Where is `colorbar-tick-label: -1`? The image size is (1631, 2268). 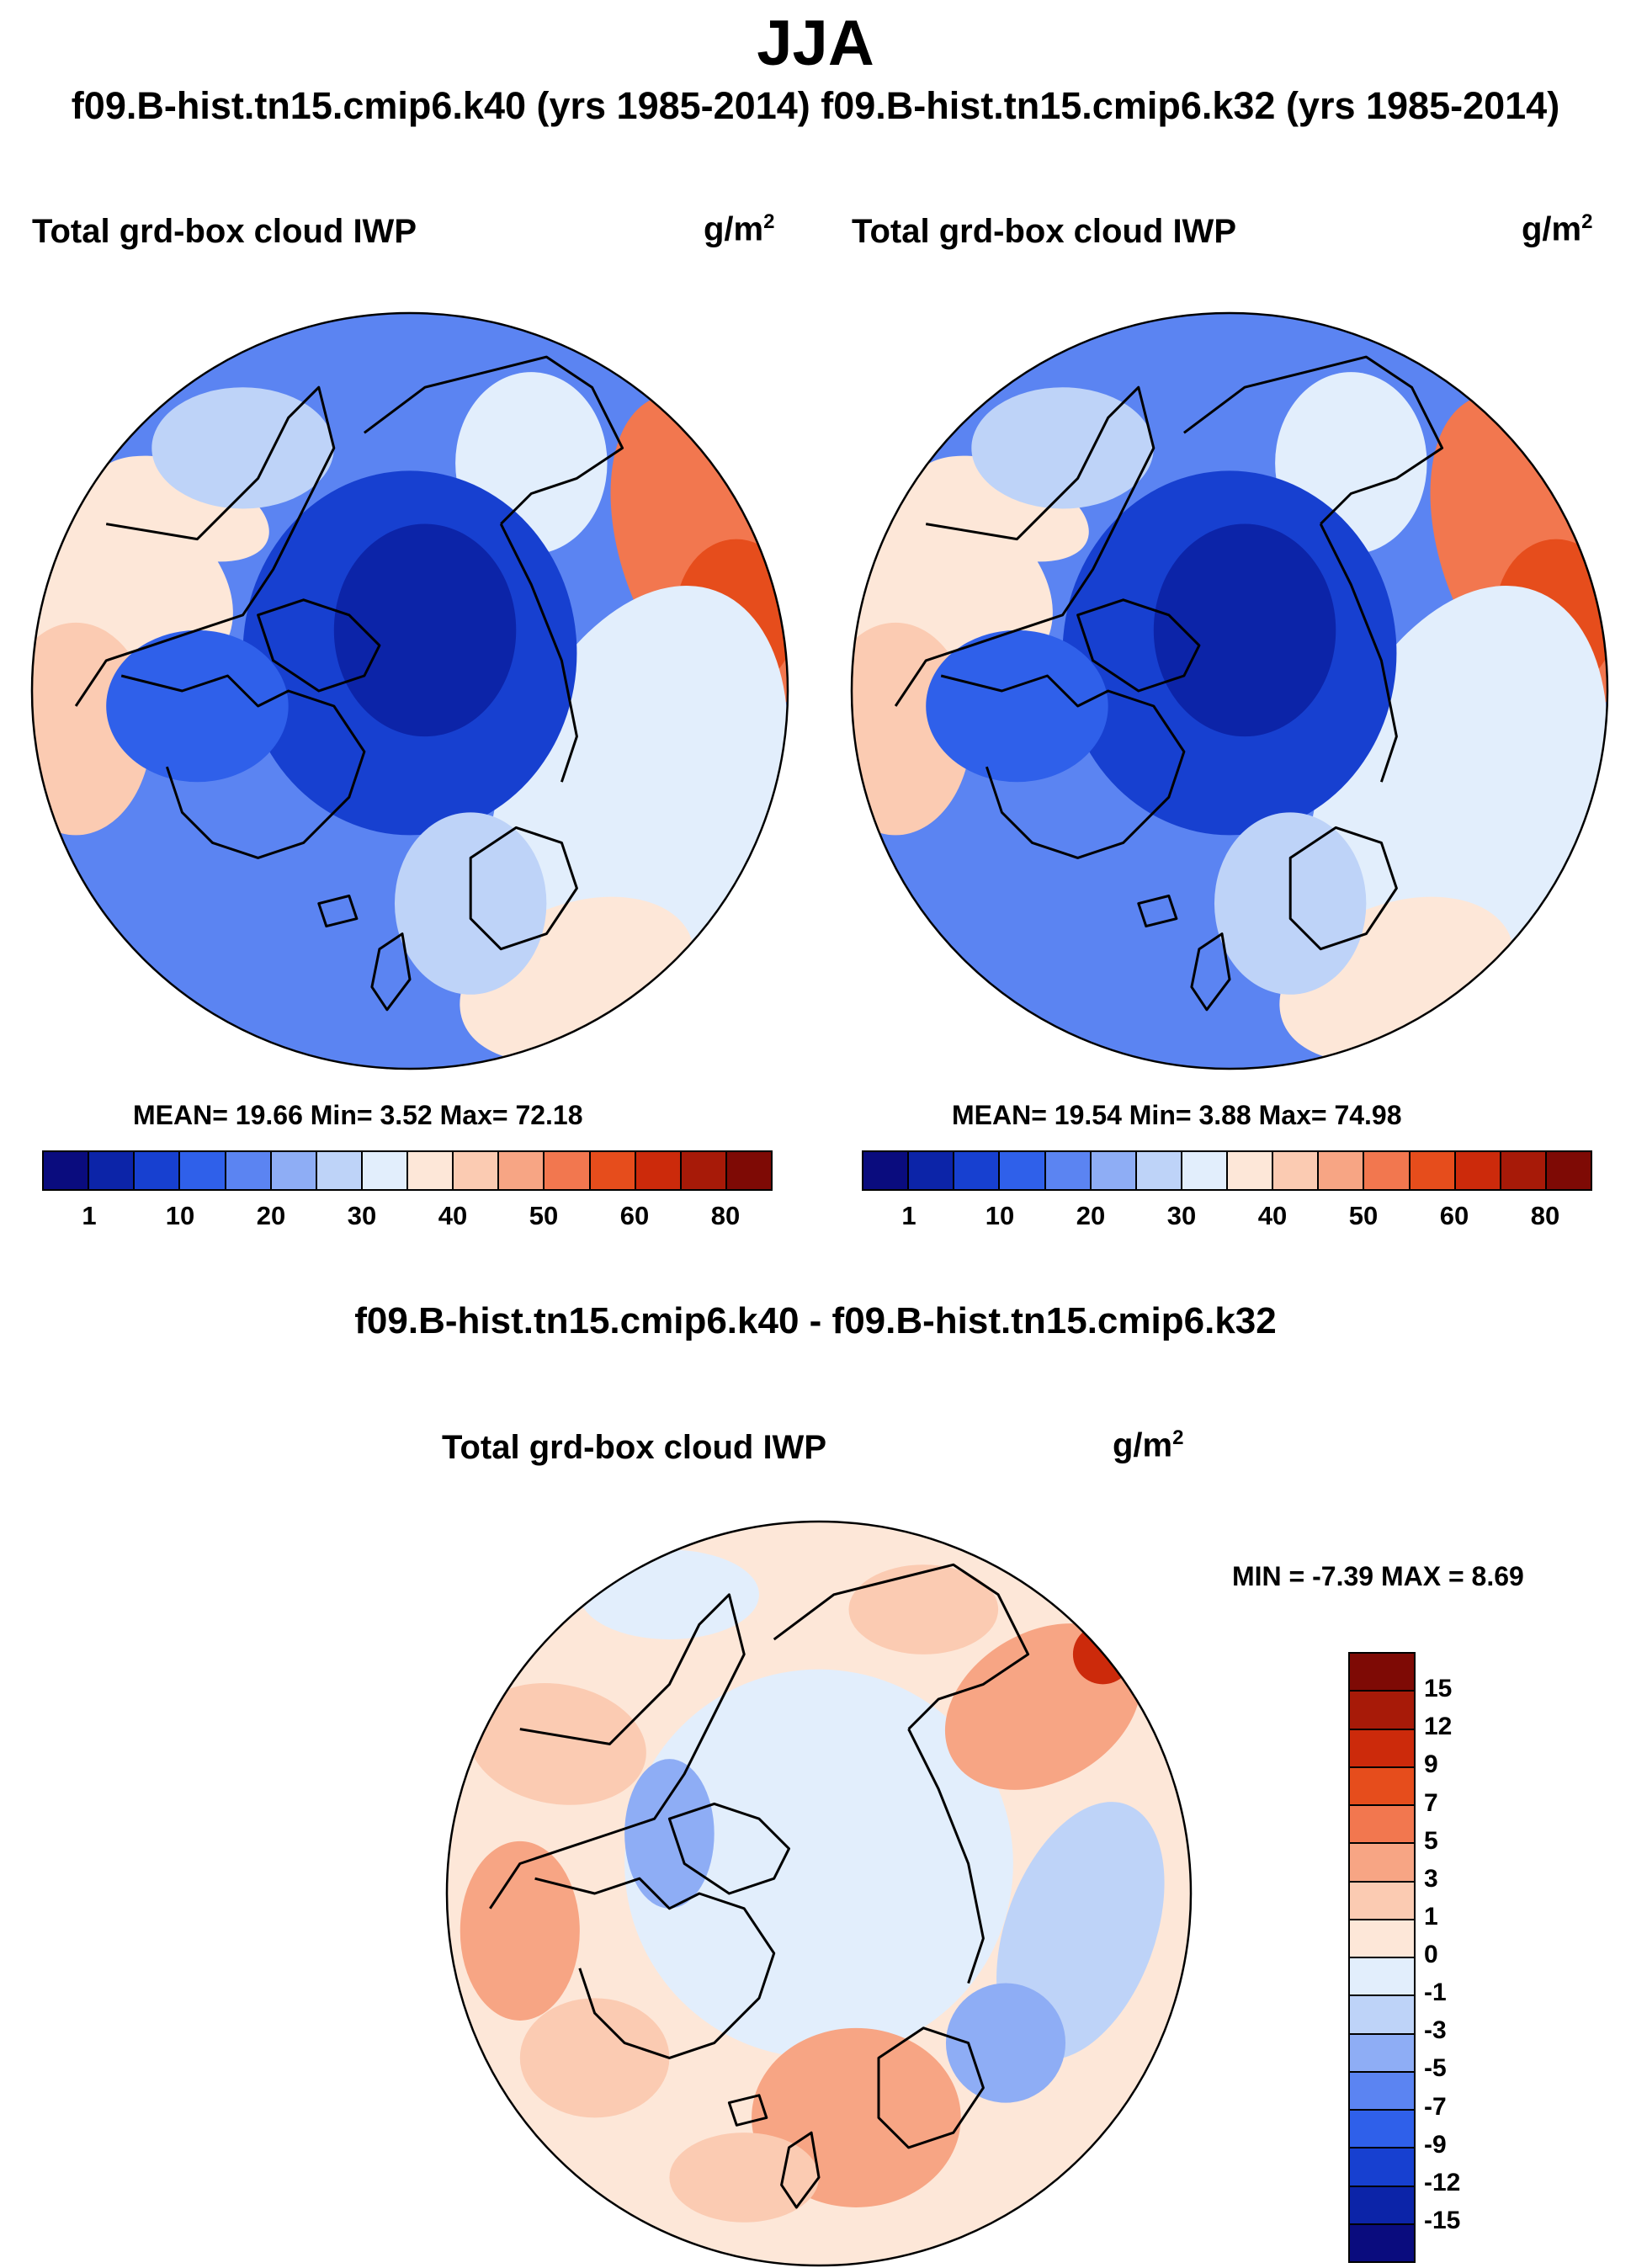
colorbar-tick-label: -1 is located at coordinates (1436, 1993).